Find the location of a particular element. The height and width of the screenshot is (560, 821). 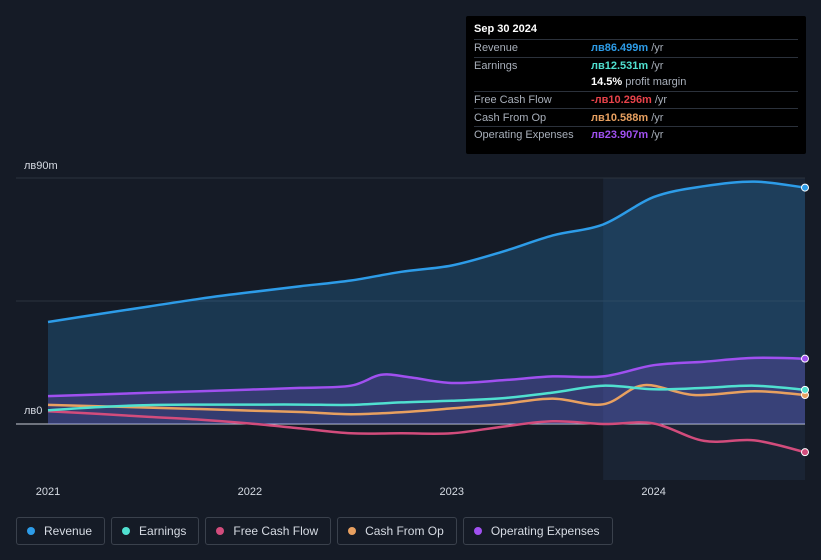

tooltip-value: лв86.499m is located at coordinates (620, 48).